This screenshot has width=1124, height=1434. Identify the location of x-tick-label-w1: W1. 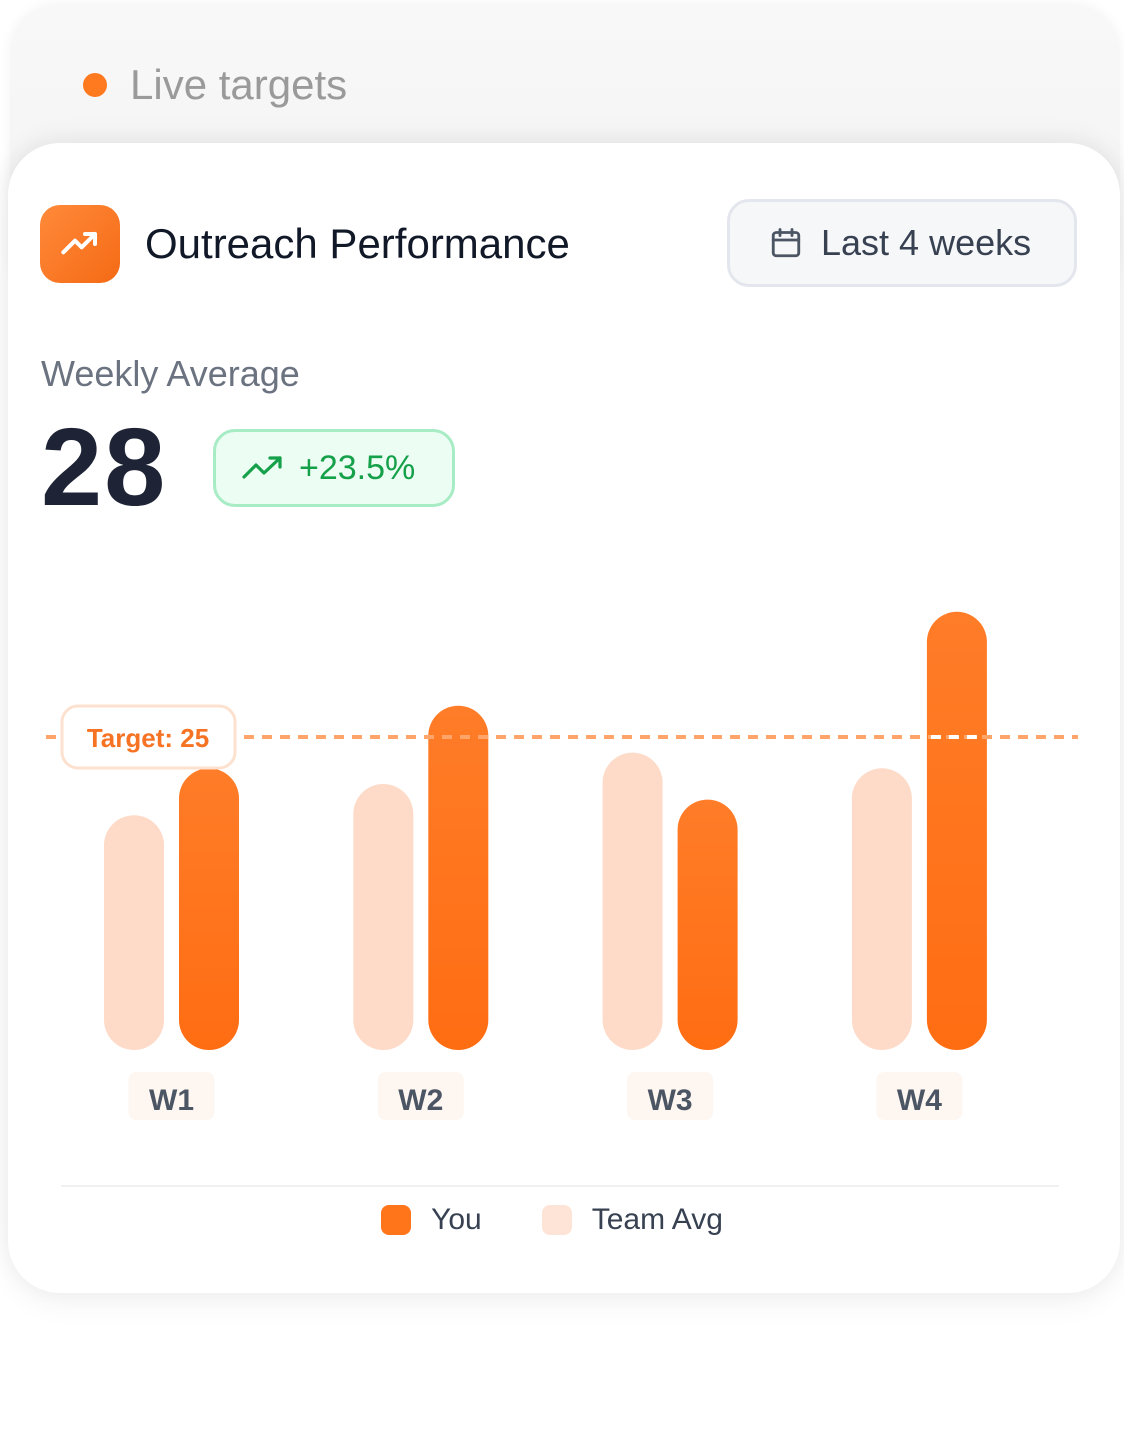
(171, 1100).